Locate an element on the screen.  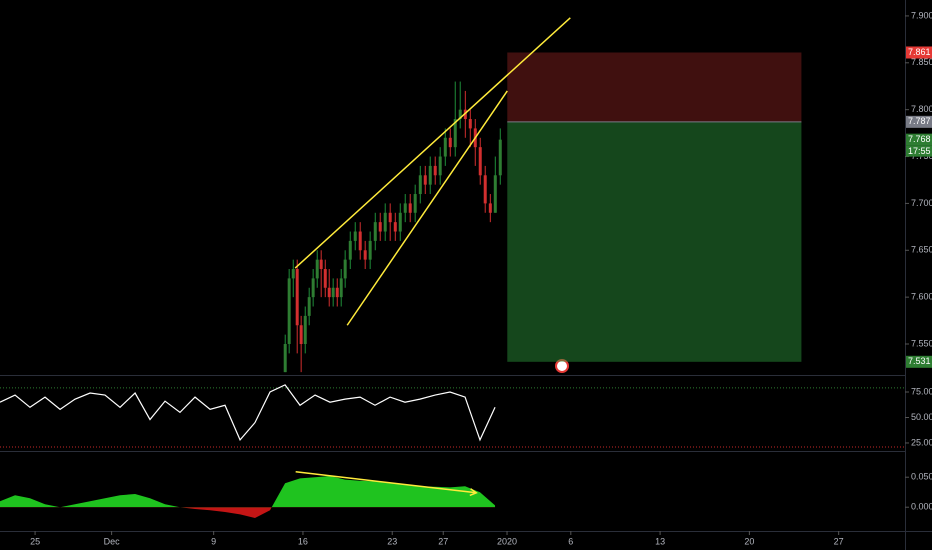
rsi-line is located at coordinates (248, 413).